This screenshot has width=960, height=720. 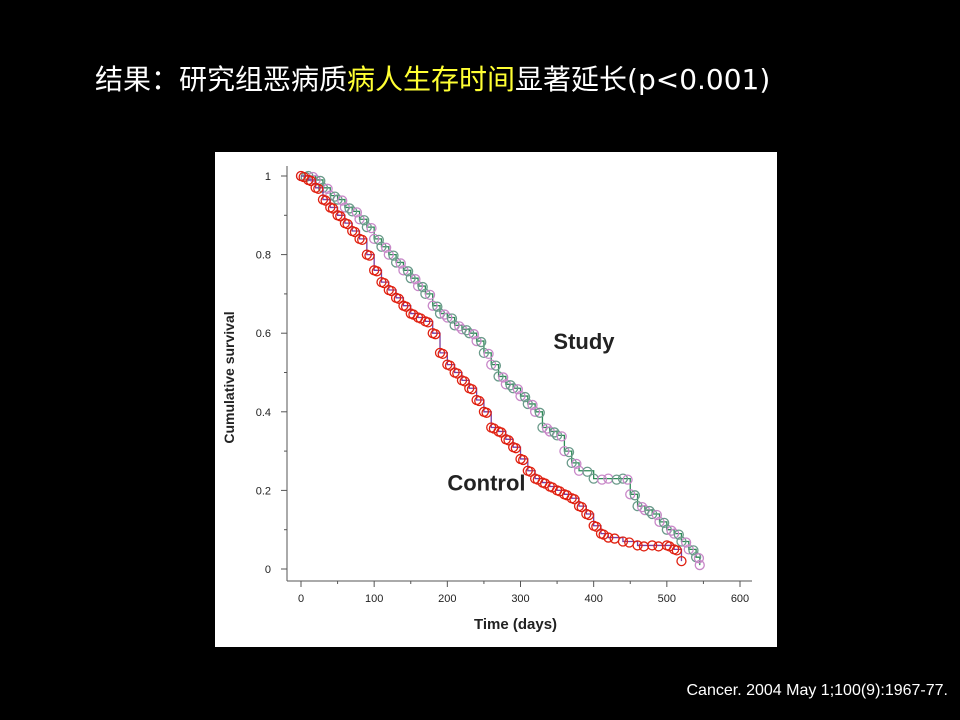 I want to click on curve-annotation: Control, so click(x=486, y=482).